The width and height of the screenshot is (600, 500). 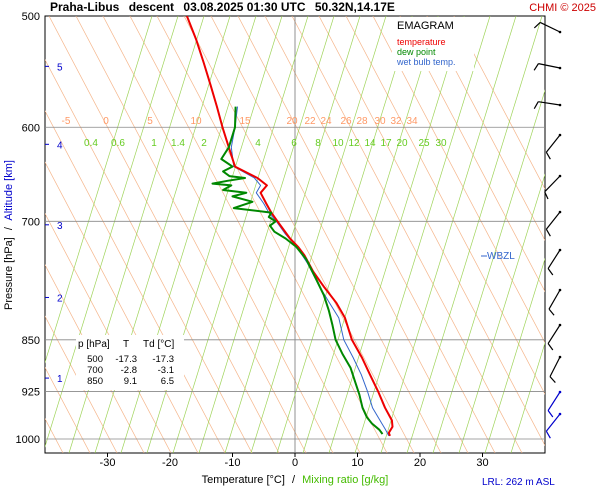 I want to click on table-cell: 9.1, so click(x=130, y=381).